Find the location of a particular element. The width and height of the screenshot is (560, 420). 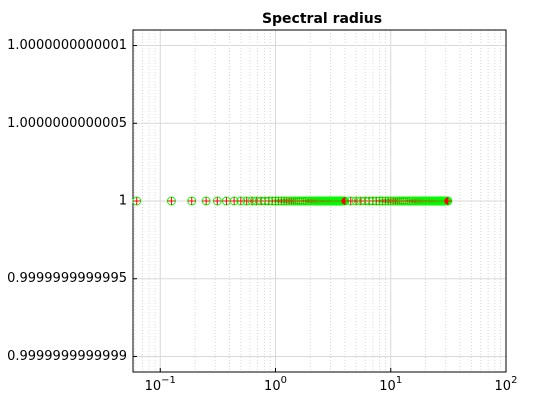

y-tick-label: 0.9999999999995 is located at coordinates (67, 278).